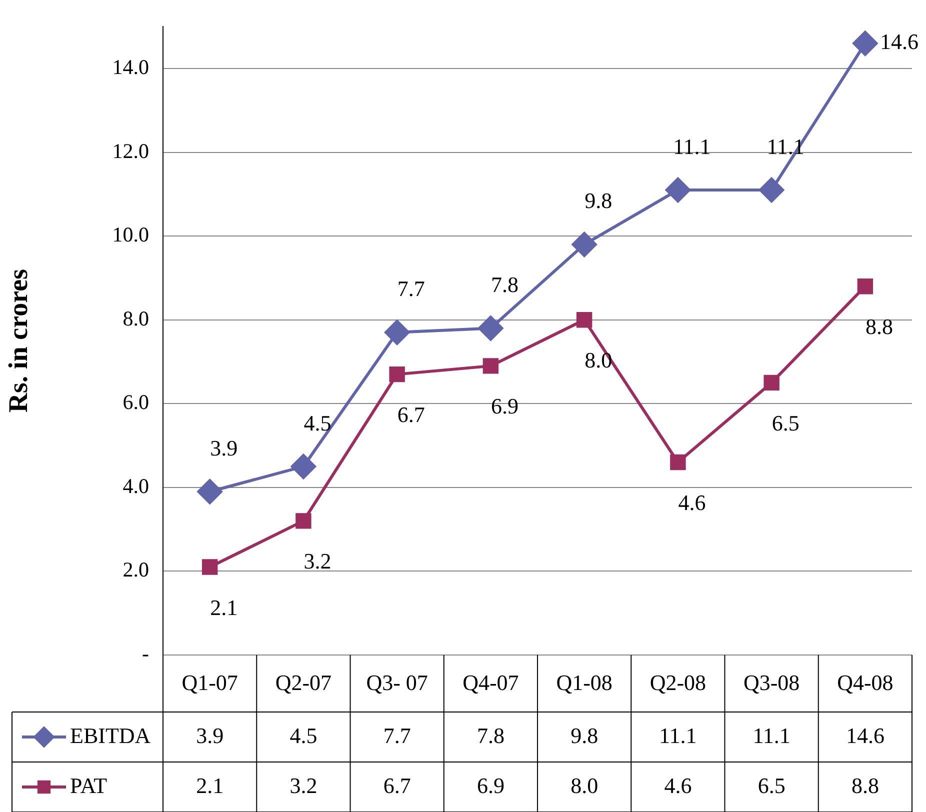  I want to click on data-label: 8.0, so click(584, 785).